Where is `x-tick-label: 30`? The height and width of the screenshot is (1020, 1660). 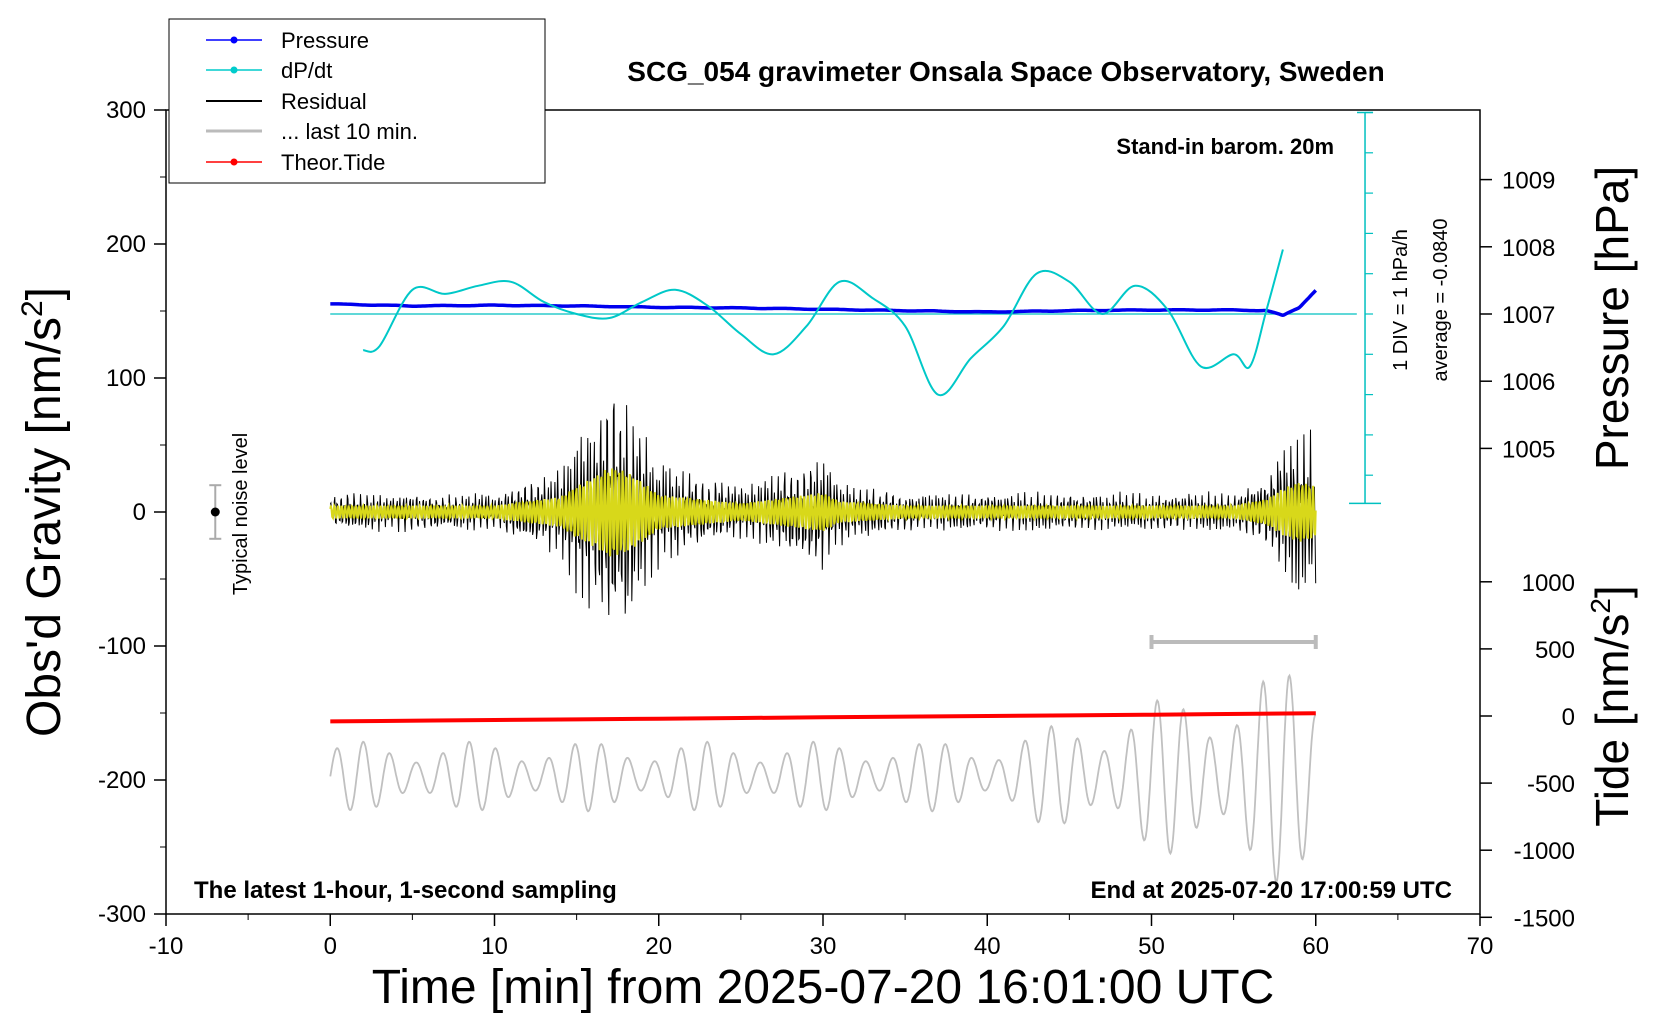 x-tick-label: 30 is located at coordinates (823, 946).